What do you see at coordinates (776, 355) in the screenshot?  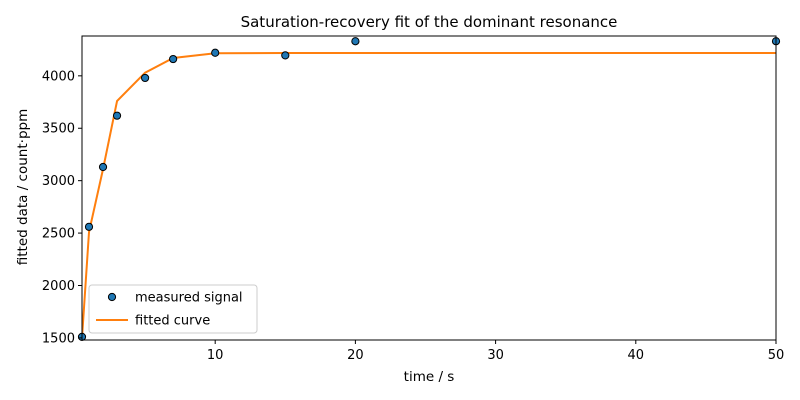 I see `x-tick-label: 50` at bounding box center [776, 355].